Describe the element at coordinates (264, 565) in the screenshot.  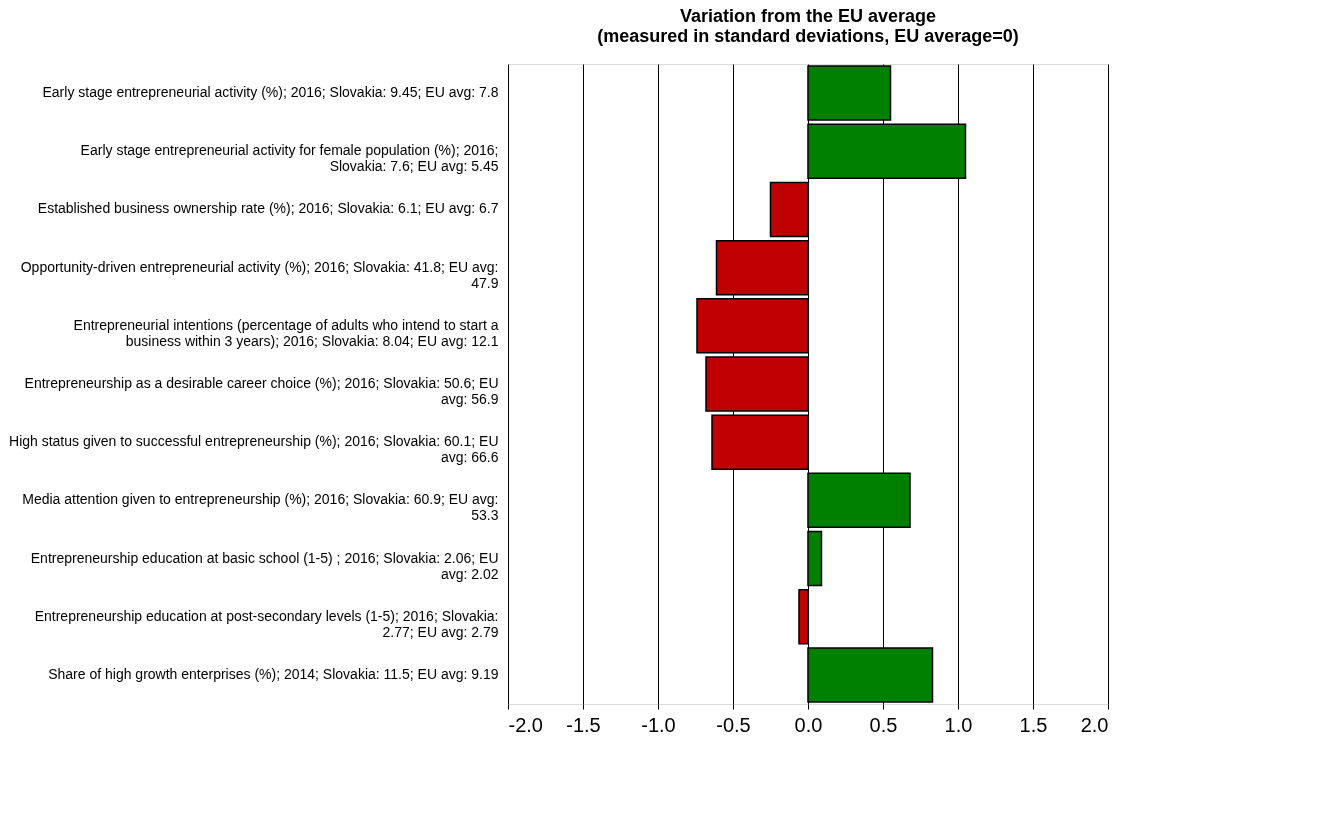
I see `y-tick-label: Entrepreneurship education at basic school (1-5) ; 2016; Slovakia: 2.06; EU avg: 2.02` at that location.